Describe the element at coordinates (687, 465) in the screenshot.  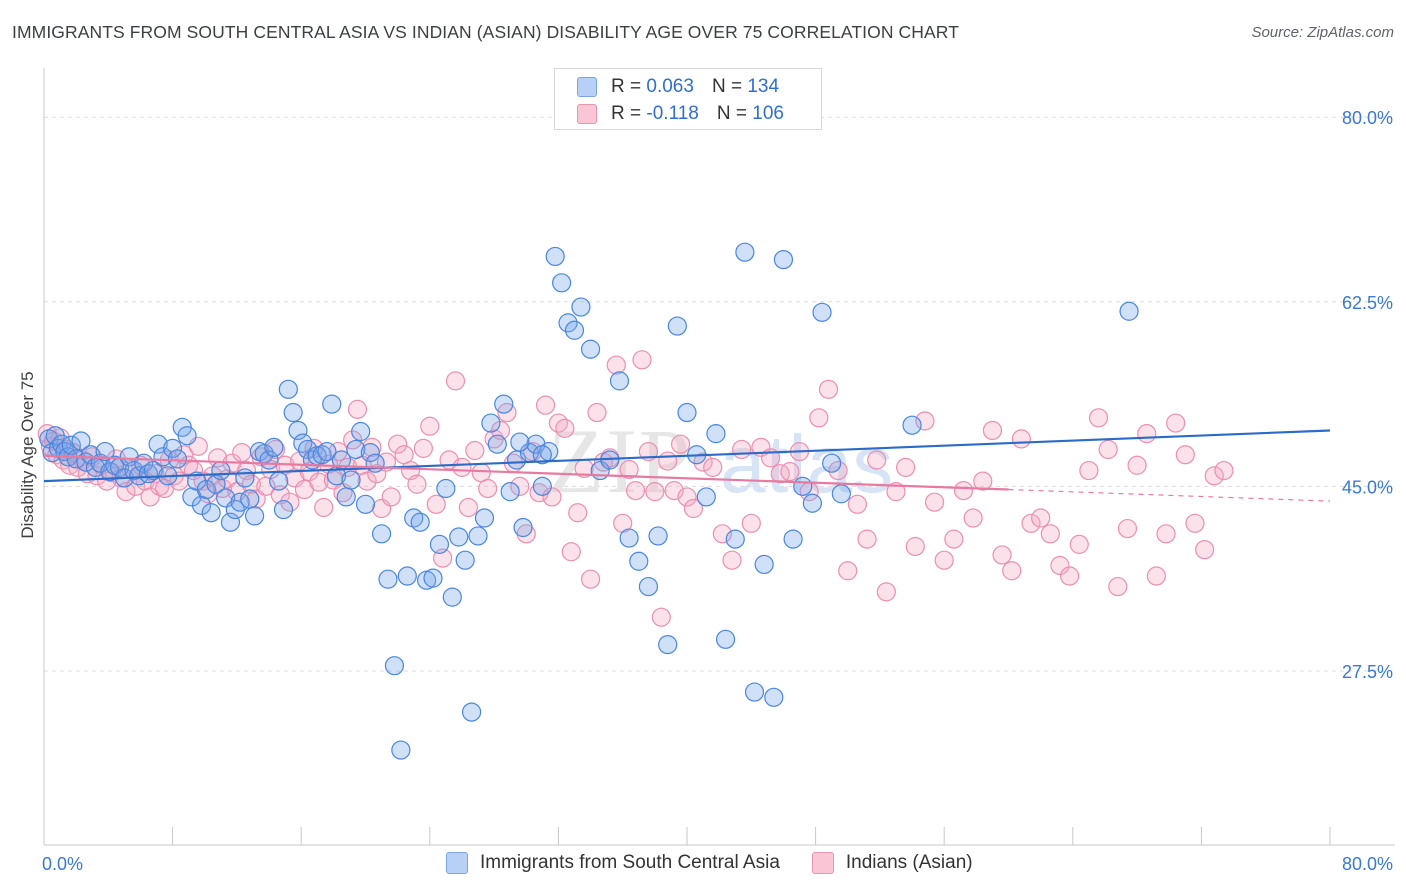
I see `trend-lines` at that location.